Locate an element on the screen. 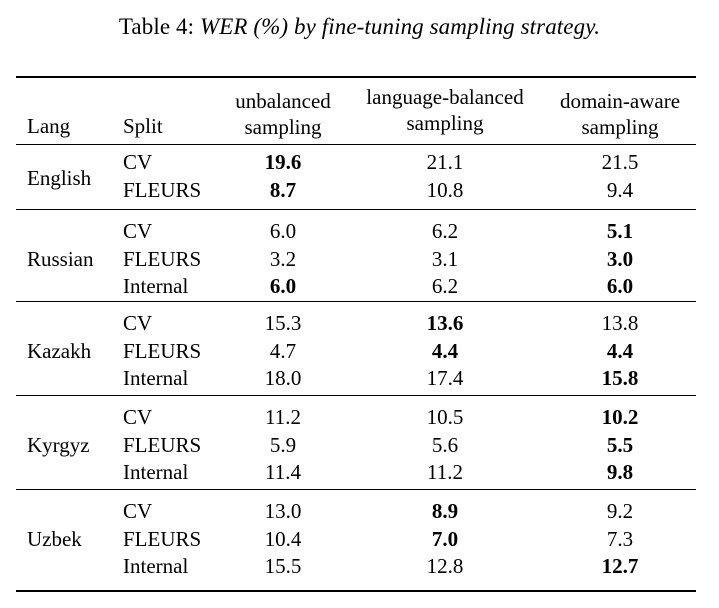 The height and width of the screenshot is (608, 719). value-cell-language-balanced: 5.6 is located at coordinates (445, 444).